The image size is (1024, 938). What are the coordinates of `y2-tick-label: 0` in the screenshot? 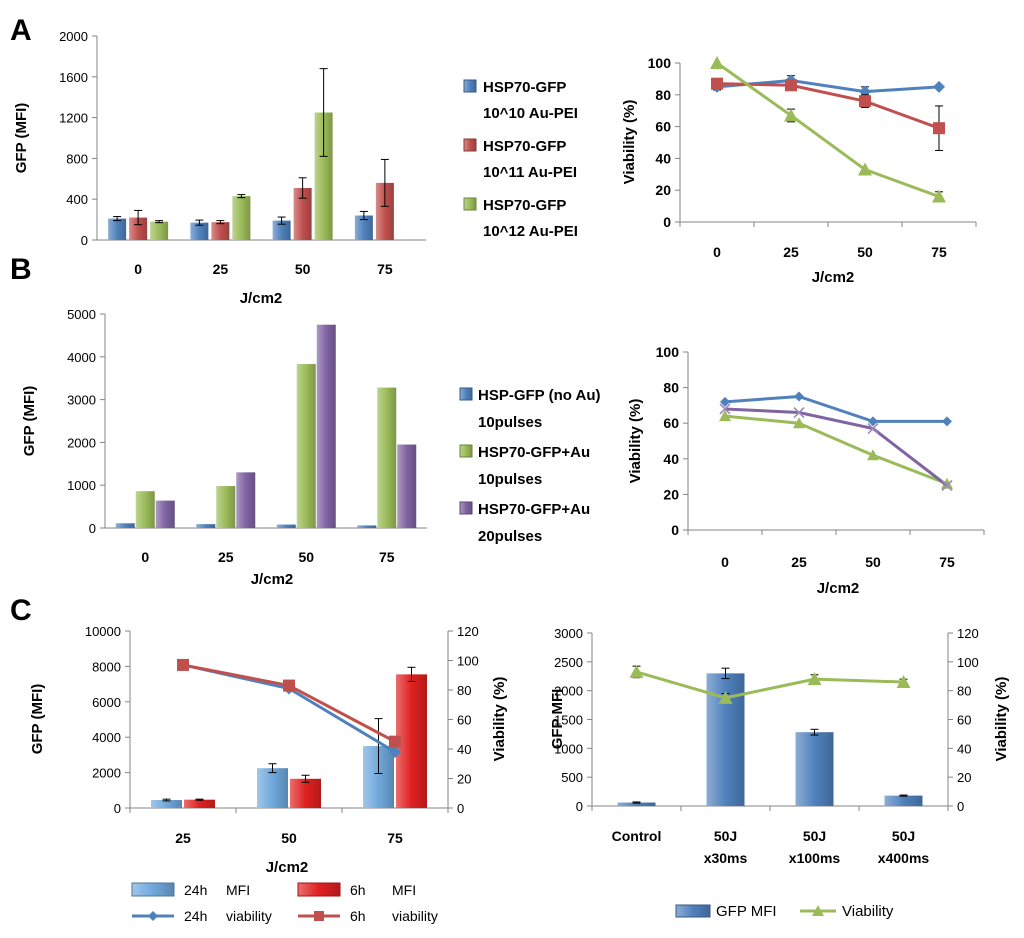 It's located at (460, 808).